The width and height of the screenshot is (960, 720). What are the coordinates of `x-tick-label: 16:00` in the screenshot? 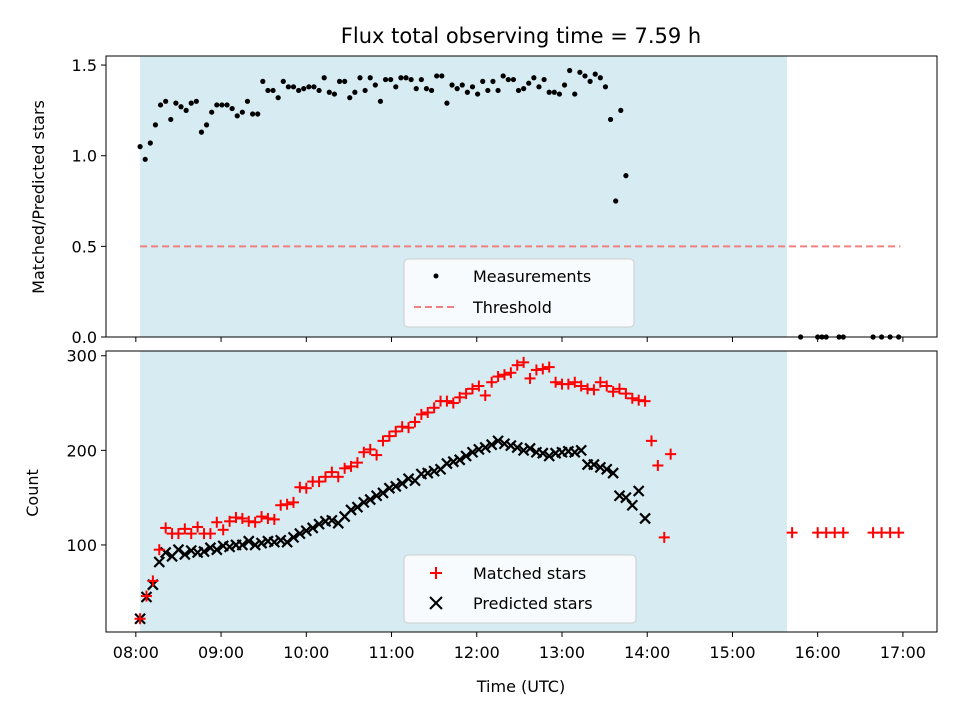 It's located at (818, 652).